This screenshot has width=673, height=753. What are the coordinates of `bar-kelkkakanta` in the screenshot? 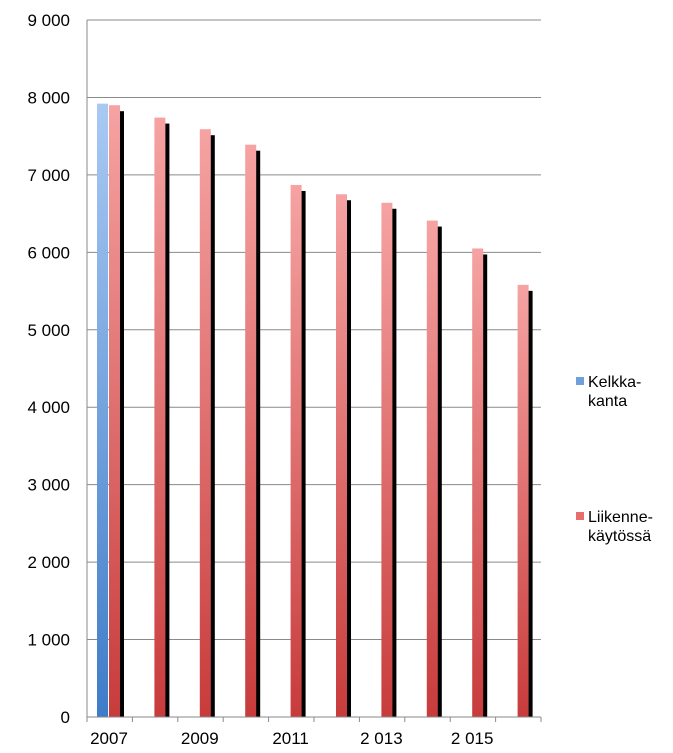 It's located at (102, 410).